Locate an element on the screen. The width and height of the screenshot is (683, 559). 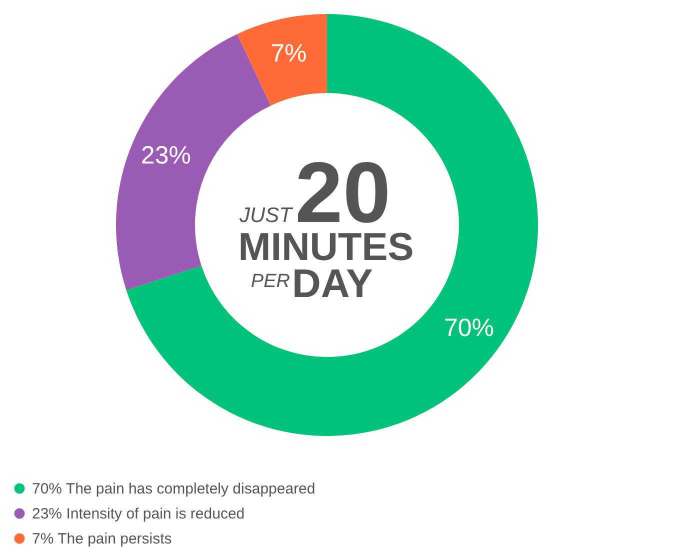
donut-slice is located at coordinates (282, 60).